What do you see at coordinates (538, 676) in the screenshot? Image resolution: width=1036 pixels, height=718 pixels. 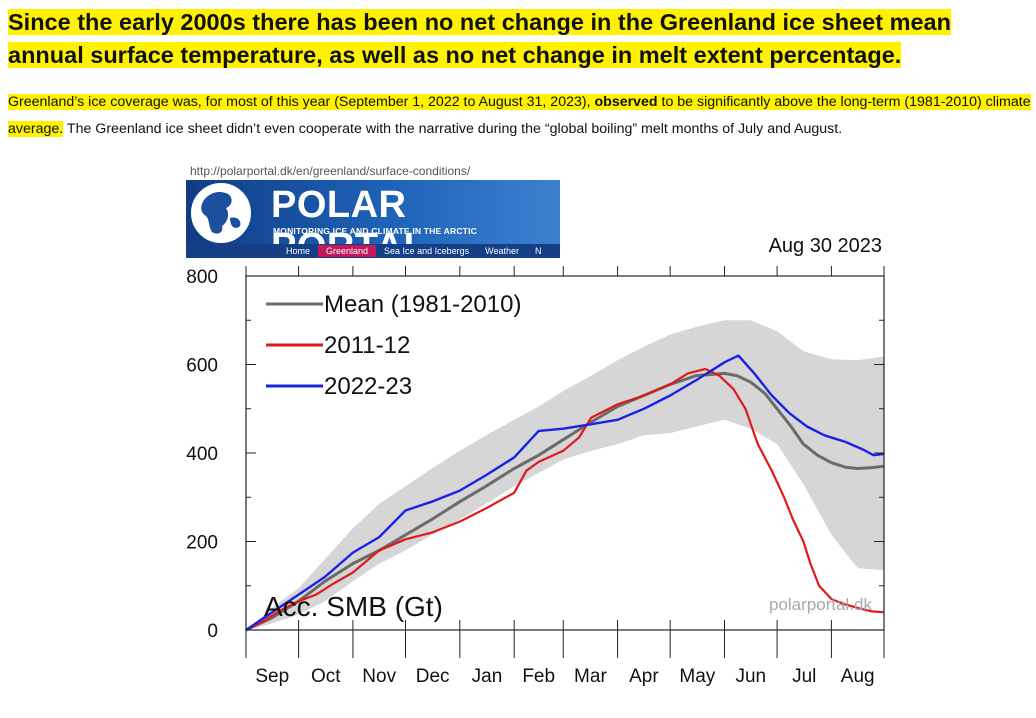 I see `x-tick-label: Feb` at bounding box center [538, 676].